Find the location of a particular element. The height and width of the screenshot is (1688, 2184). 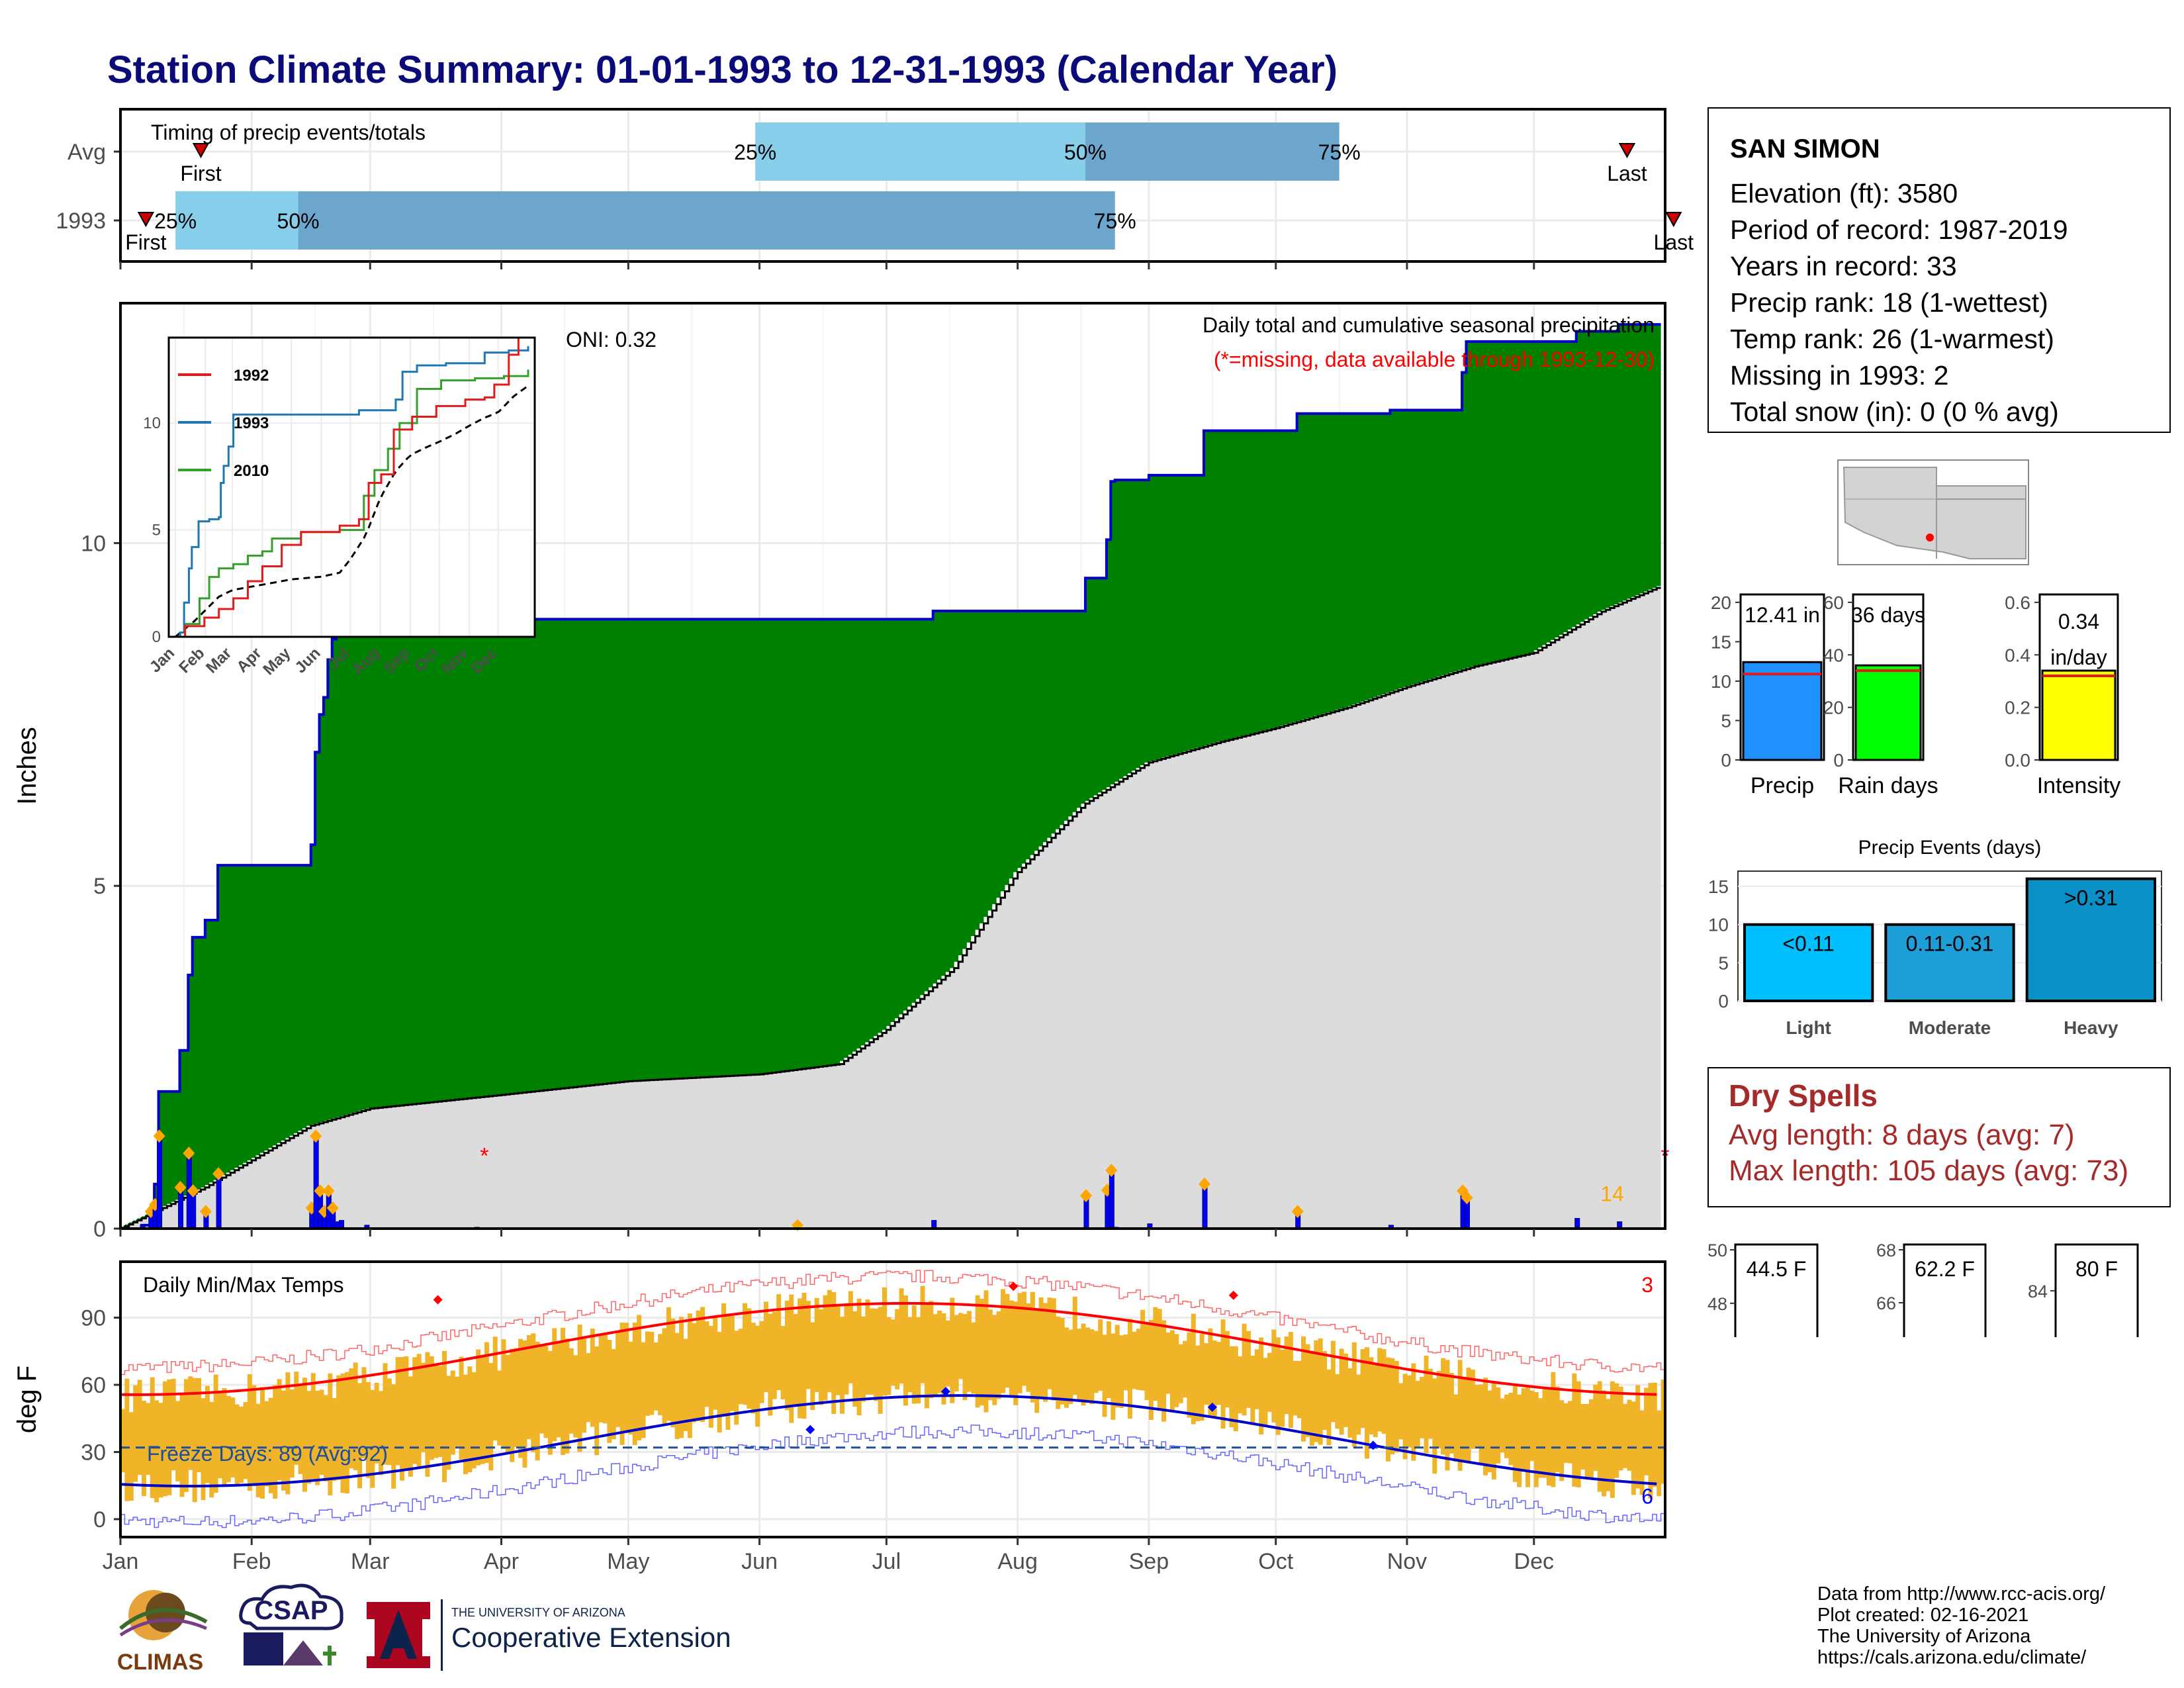

station-line: Total snow (in): 0 (0 % avg) is located at coordinates (1894, 412).